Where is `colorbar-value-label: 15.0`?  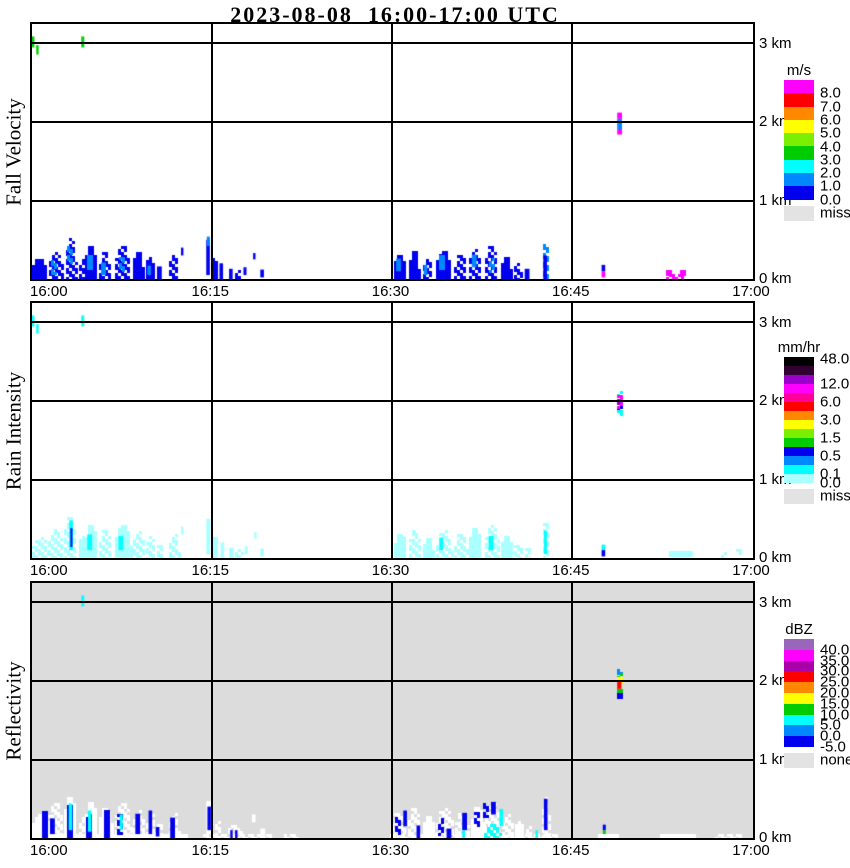
colorbar-value-label: 15.0 is located at coordinates (835, 704).